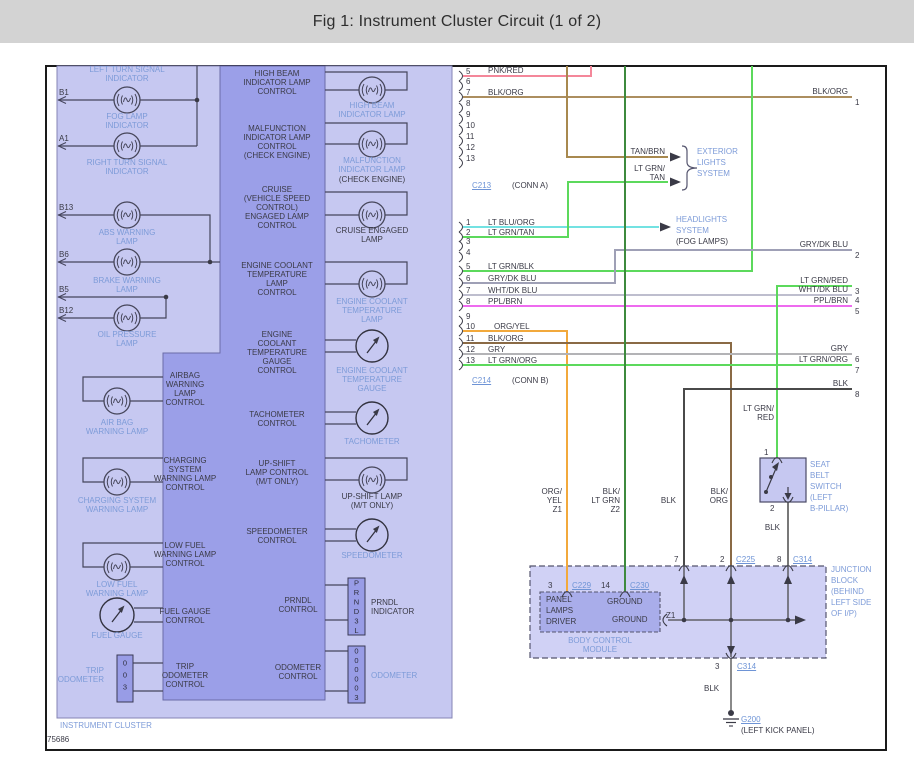 The image size is (914, 774). Describe the element at coordinates (210, 262) in the screenshot. I see `junction-dot` at that location.